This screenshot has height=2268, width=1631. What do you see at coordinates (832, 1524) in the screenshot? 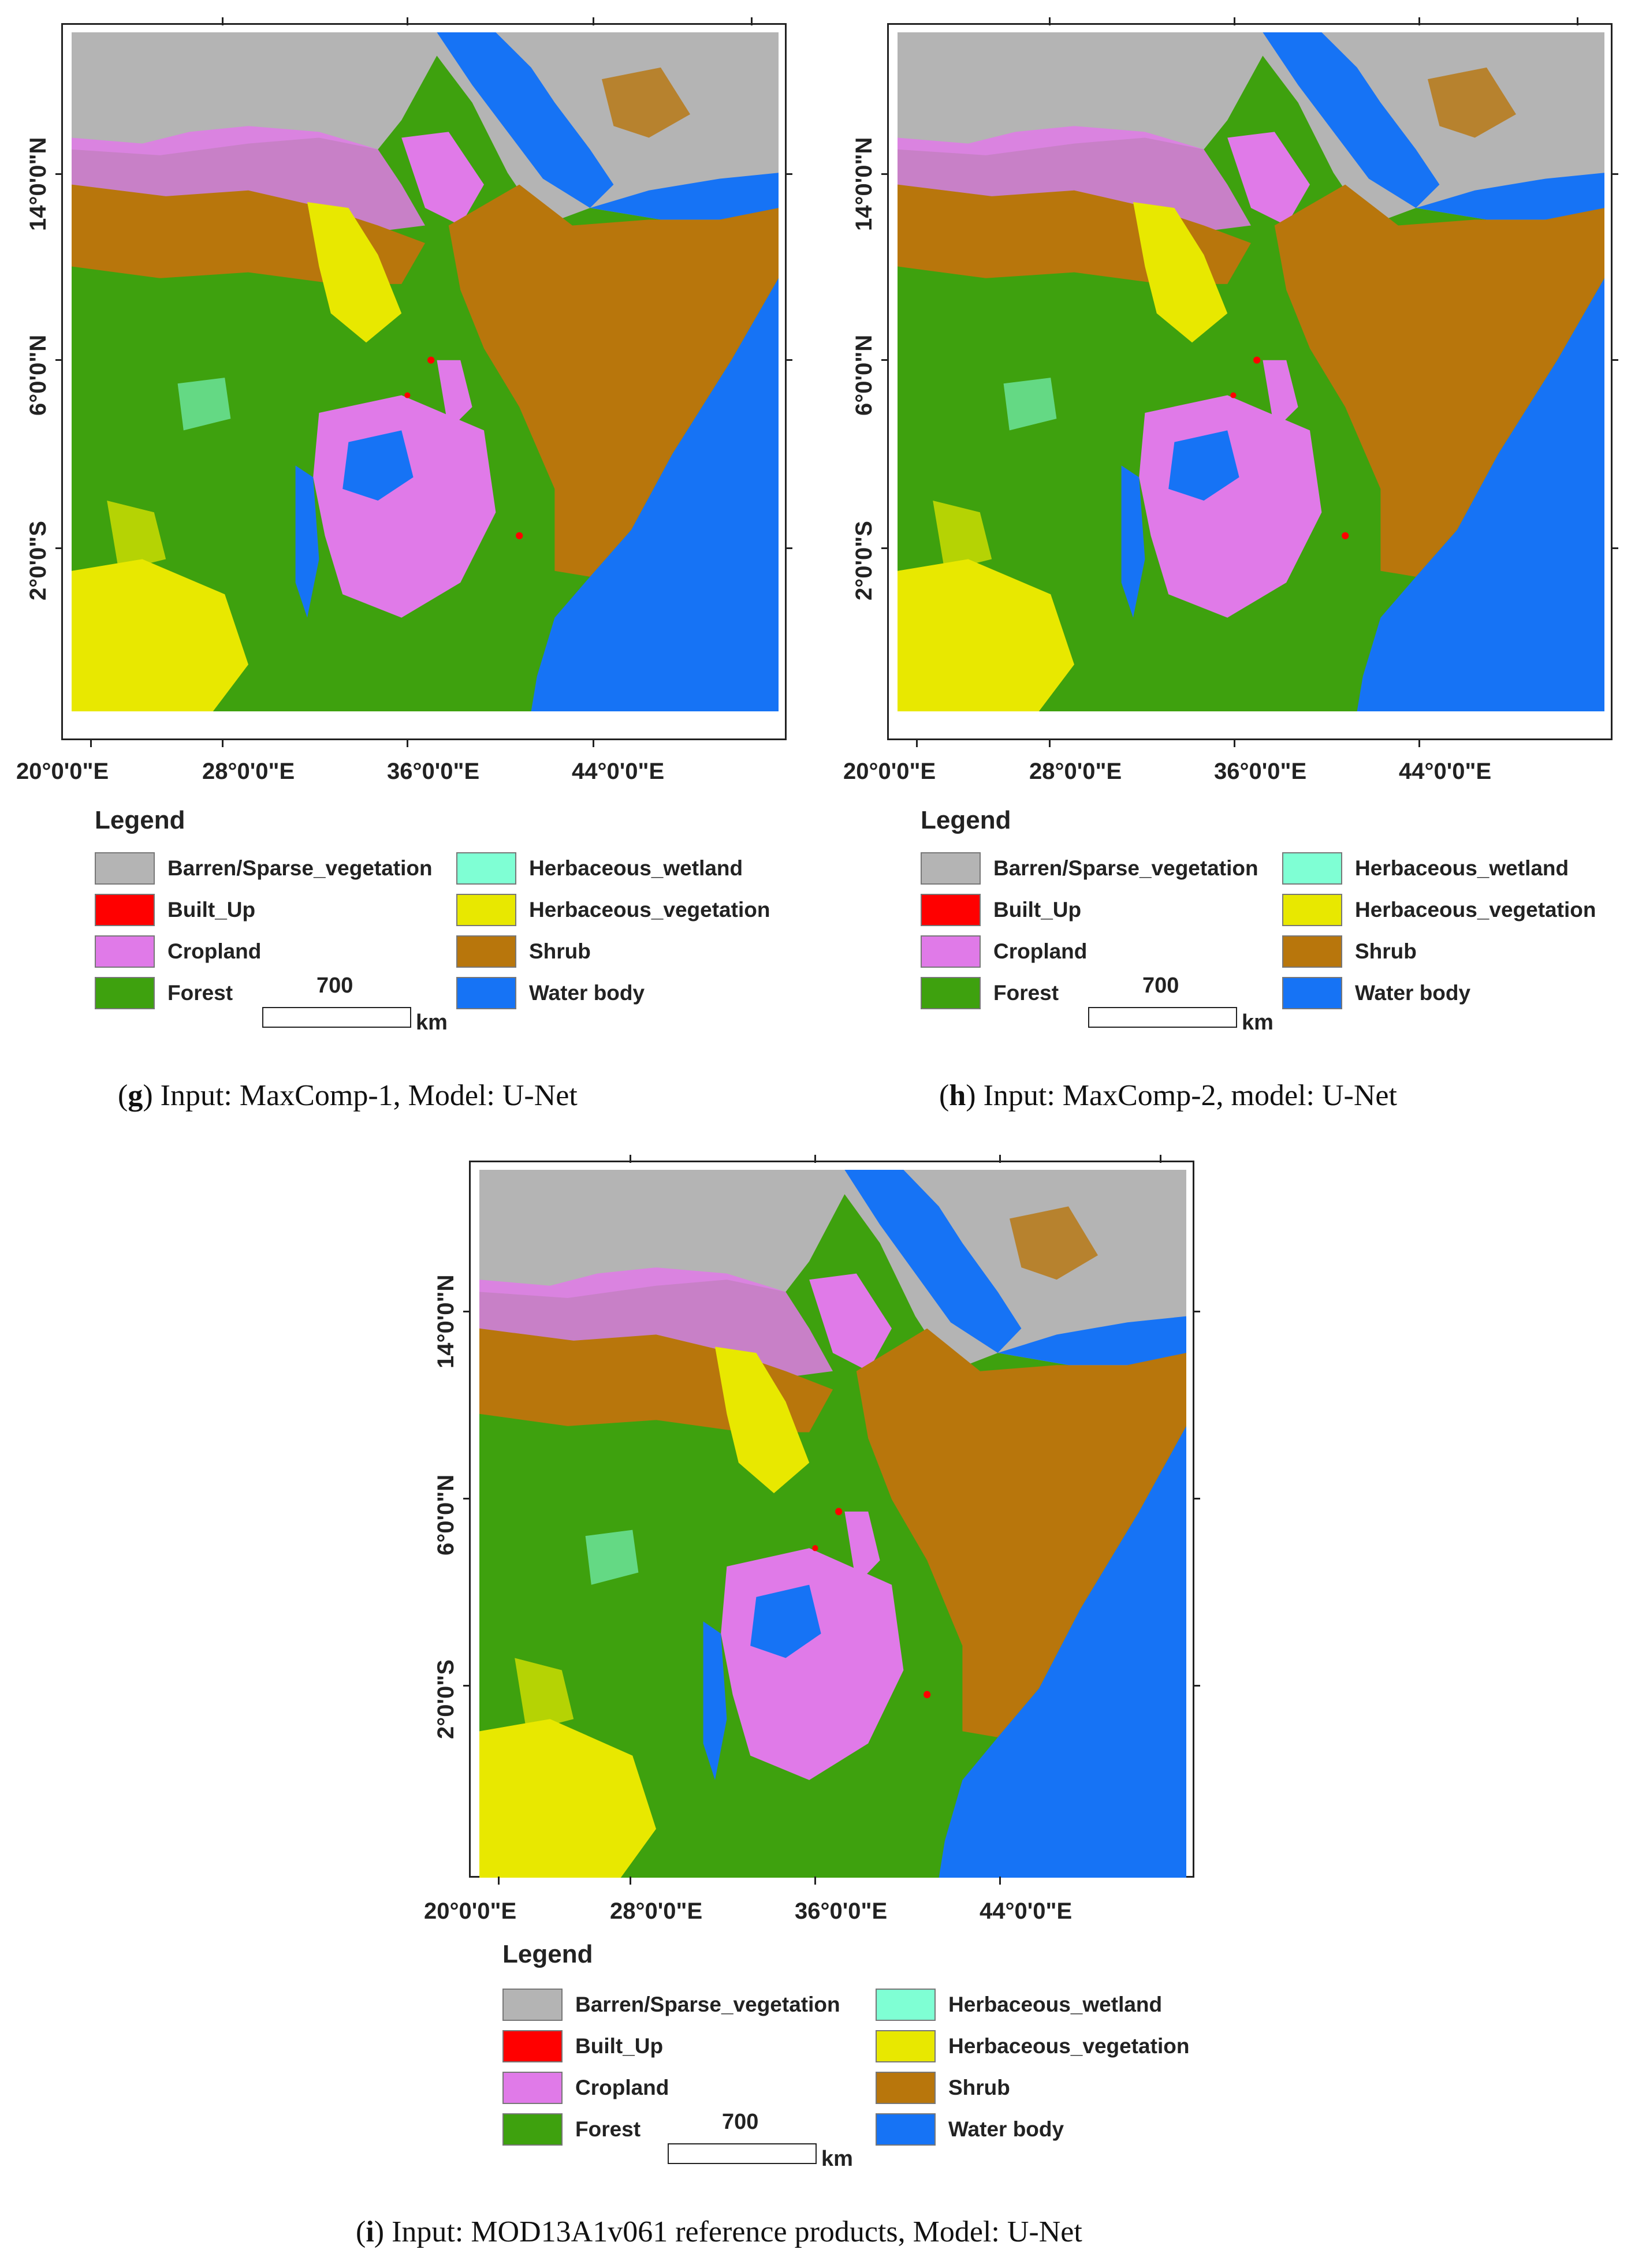
I see `land-cover-map-i` at bounding box center [832, 1524].